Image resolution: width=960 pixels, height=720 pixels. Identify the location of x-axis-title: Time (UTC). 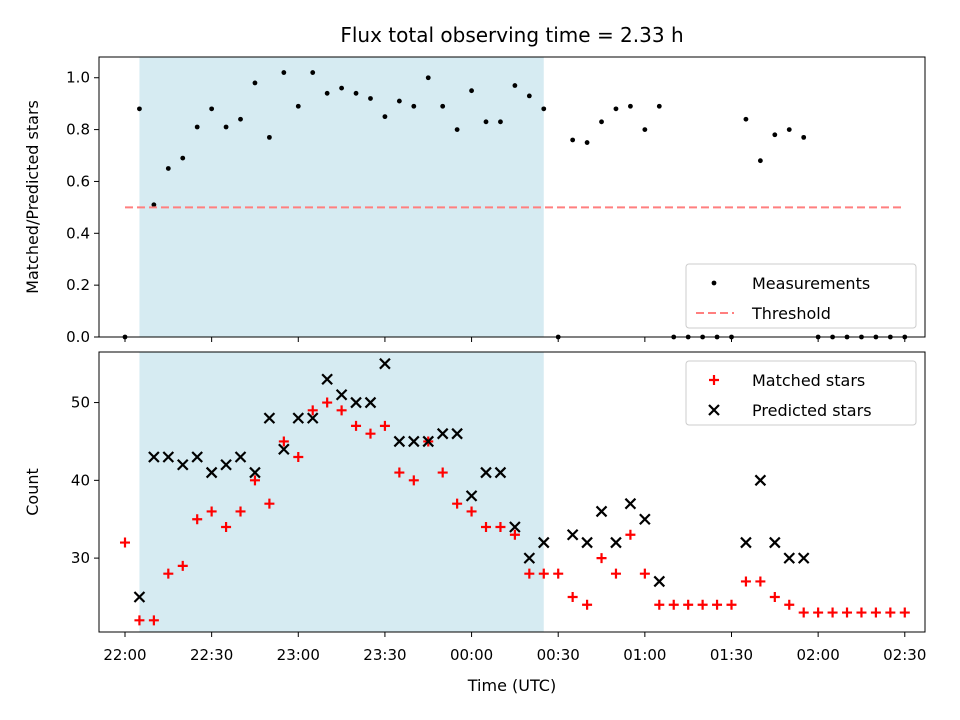
(511, 685).